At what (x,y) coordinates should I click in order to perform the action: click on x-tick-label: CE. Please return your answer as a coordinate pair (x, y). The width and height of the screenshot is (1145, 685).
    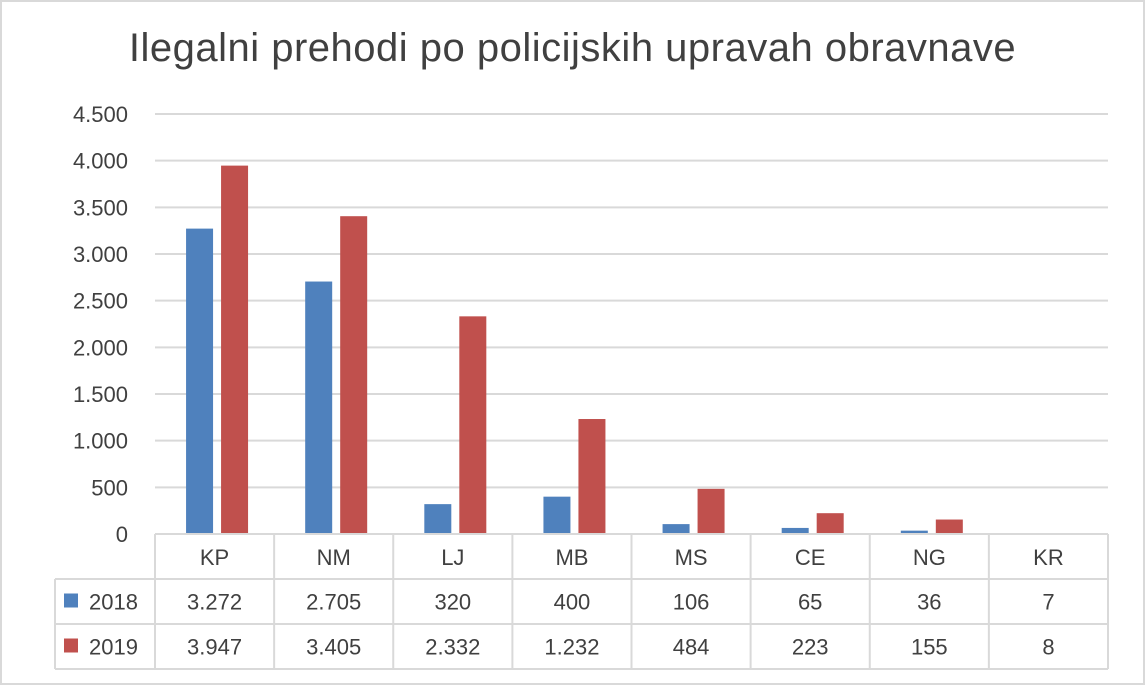
    Looking at the image, I should click on (810, 557).